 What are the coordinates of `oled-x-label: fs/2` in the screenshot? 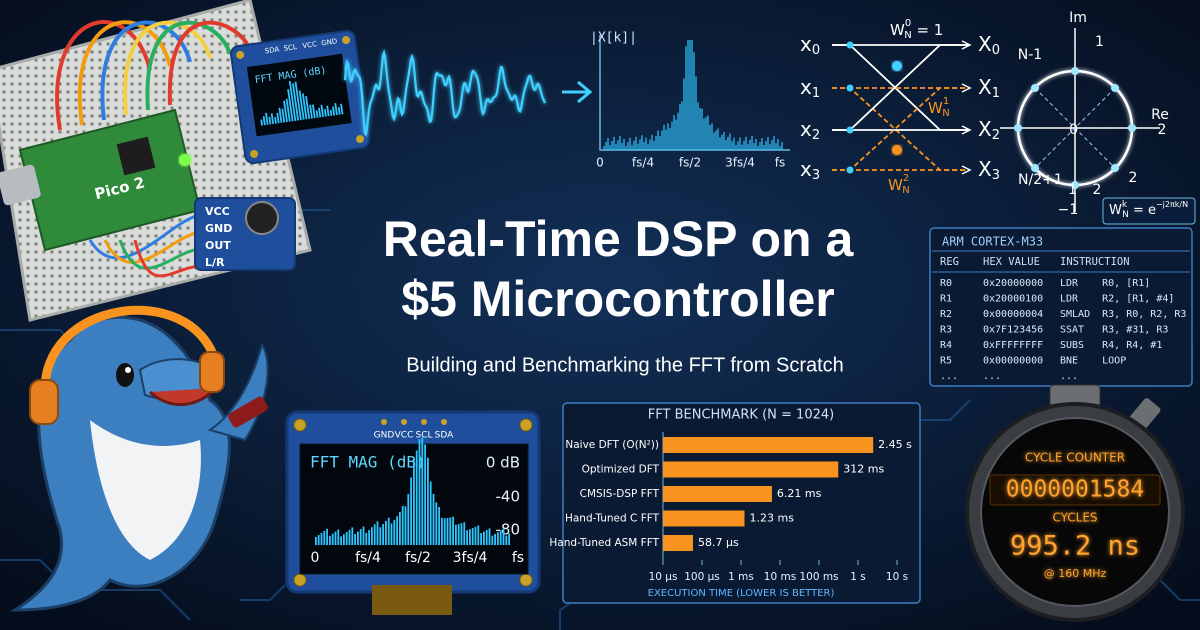 It's located at (418, 558).